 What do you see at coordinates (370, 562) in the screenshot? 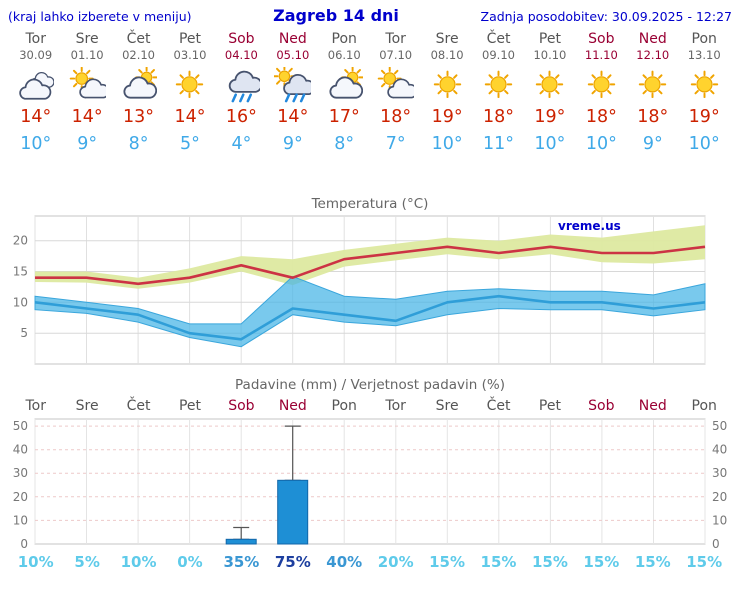
I see `precip-probability-row: 10% 5% 10% 0% 35% 75% 40% 20% 15% 15% 15% 15% 15% 15%` at bounding box center [370, 562].